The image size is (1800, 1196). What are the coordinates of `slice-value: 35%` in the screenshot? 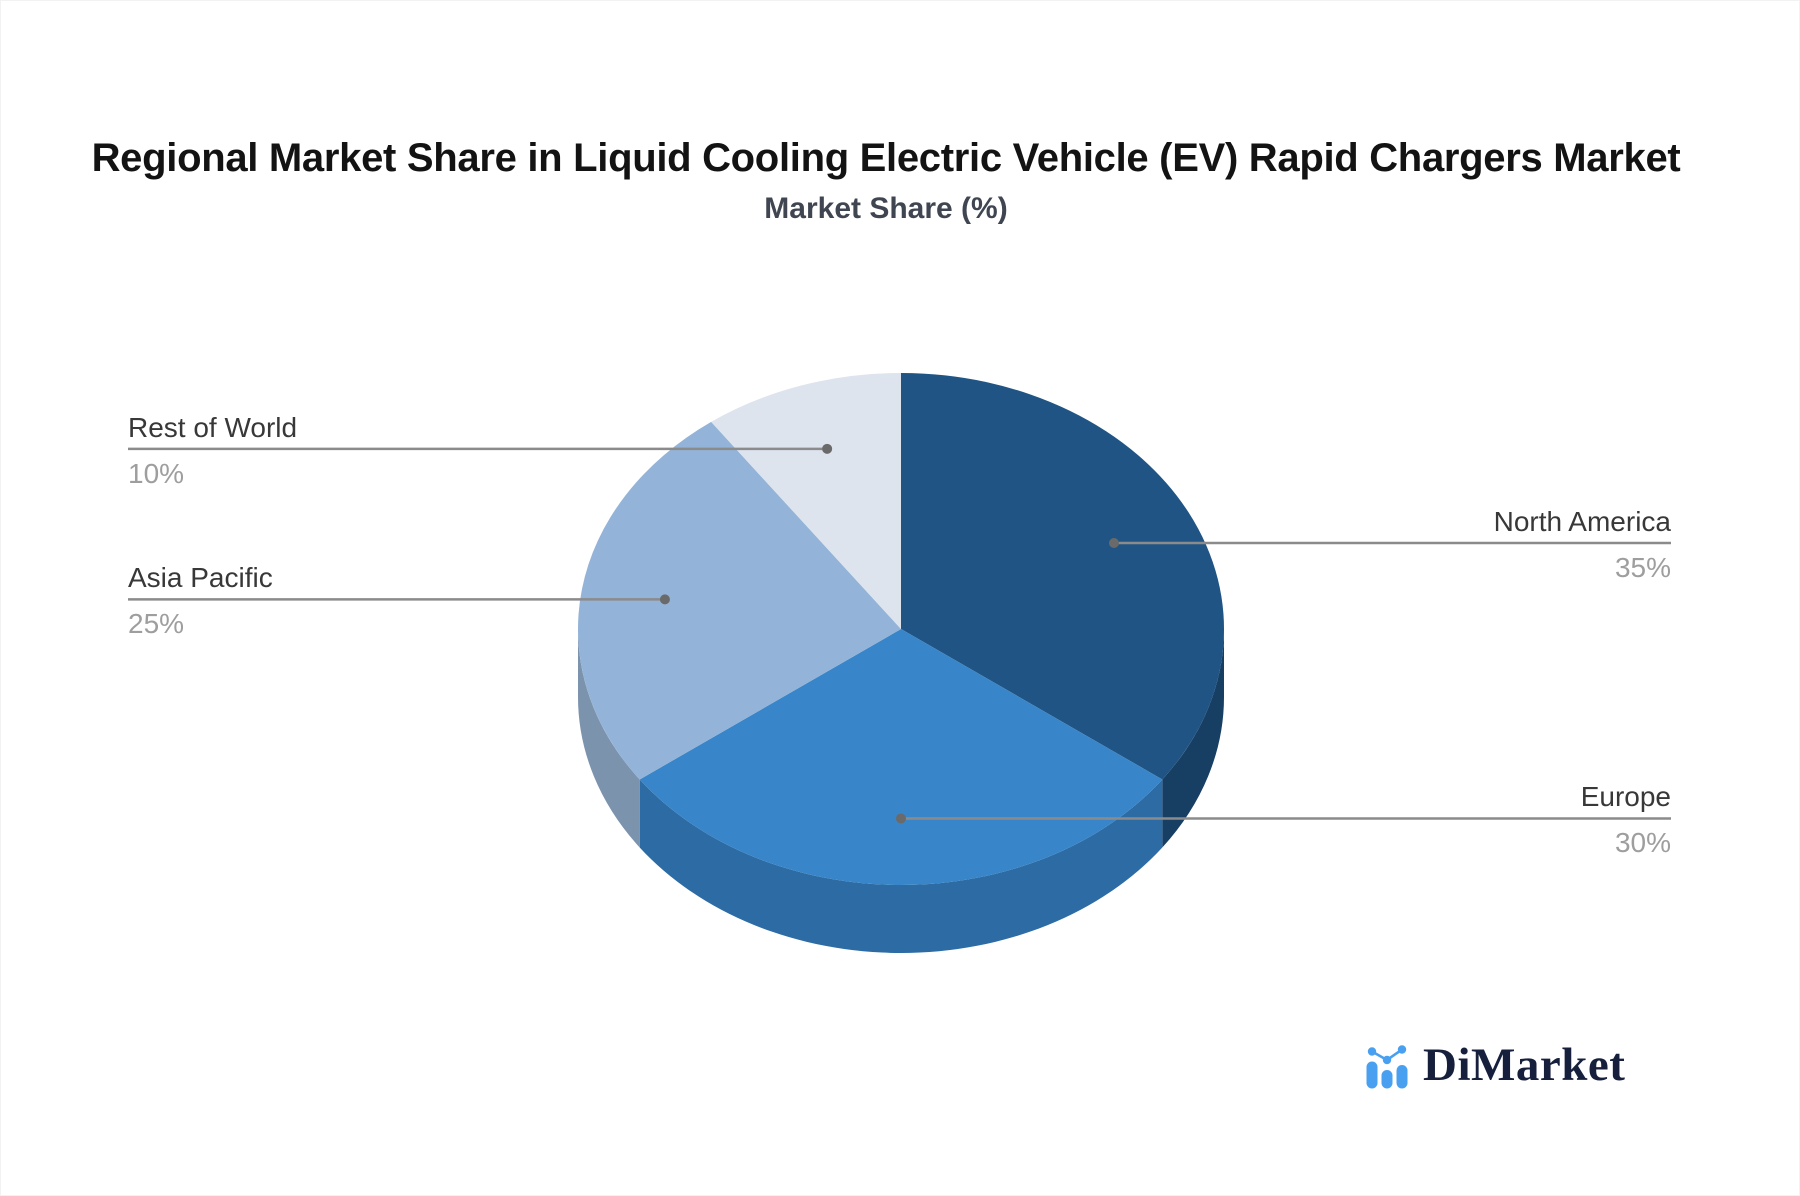 It's located at (1642, 567).